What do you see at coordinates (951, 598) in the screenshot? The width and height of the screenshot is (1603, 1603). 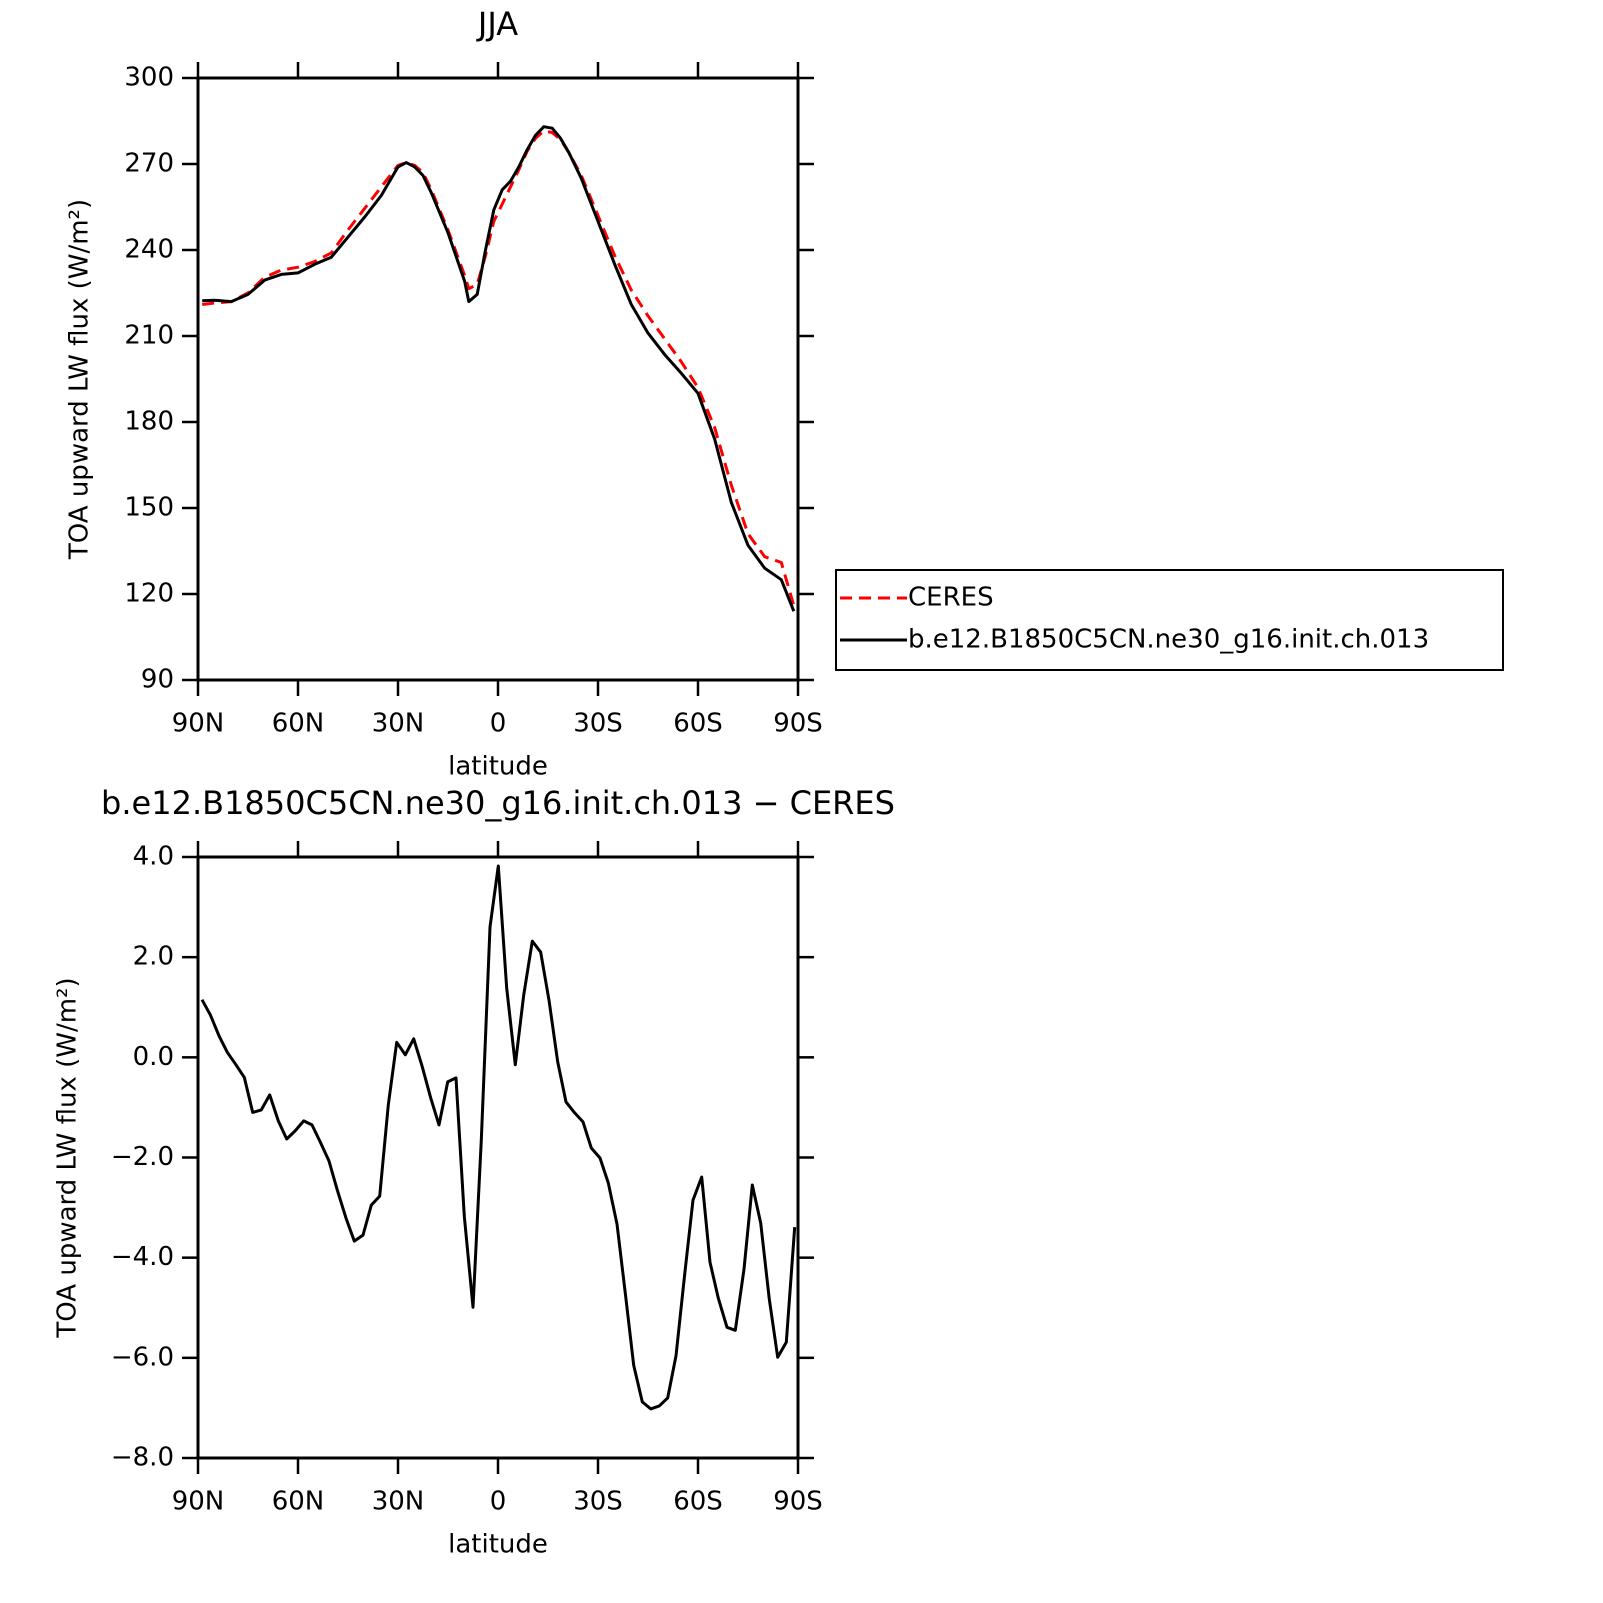 I see `legend-label: CERES` at bounding box center [951, 598].